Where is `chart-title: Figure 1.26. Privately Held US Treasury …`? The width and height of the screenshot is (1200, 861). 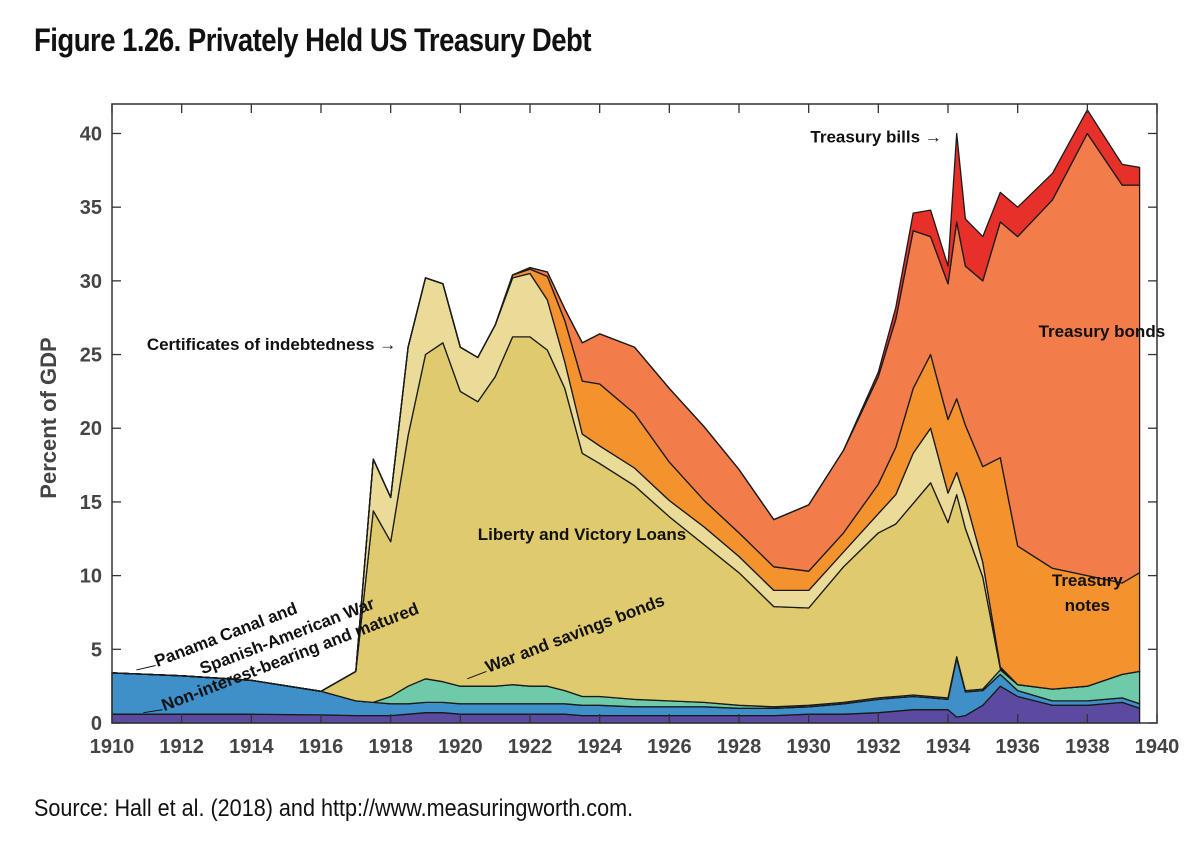 chart-title: Figure 1.26. Privately Held US Treasury … is located at coordinates (313, 40).